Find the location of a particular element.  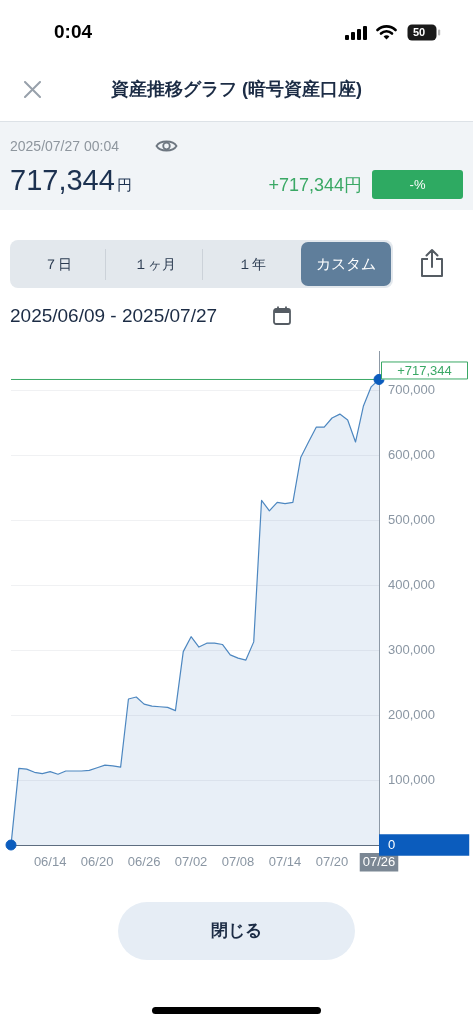

x-tick-label: 07/20 is located at coordinates (332, 862).